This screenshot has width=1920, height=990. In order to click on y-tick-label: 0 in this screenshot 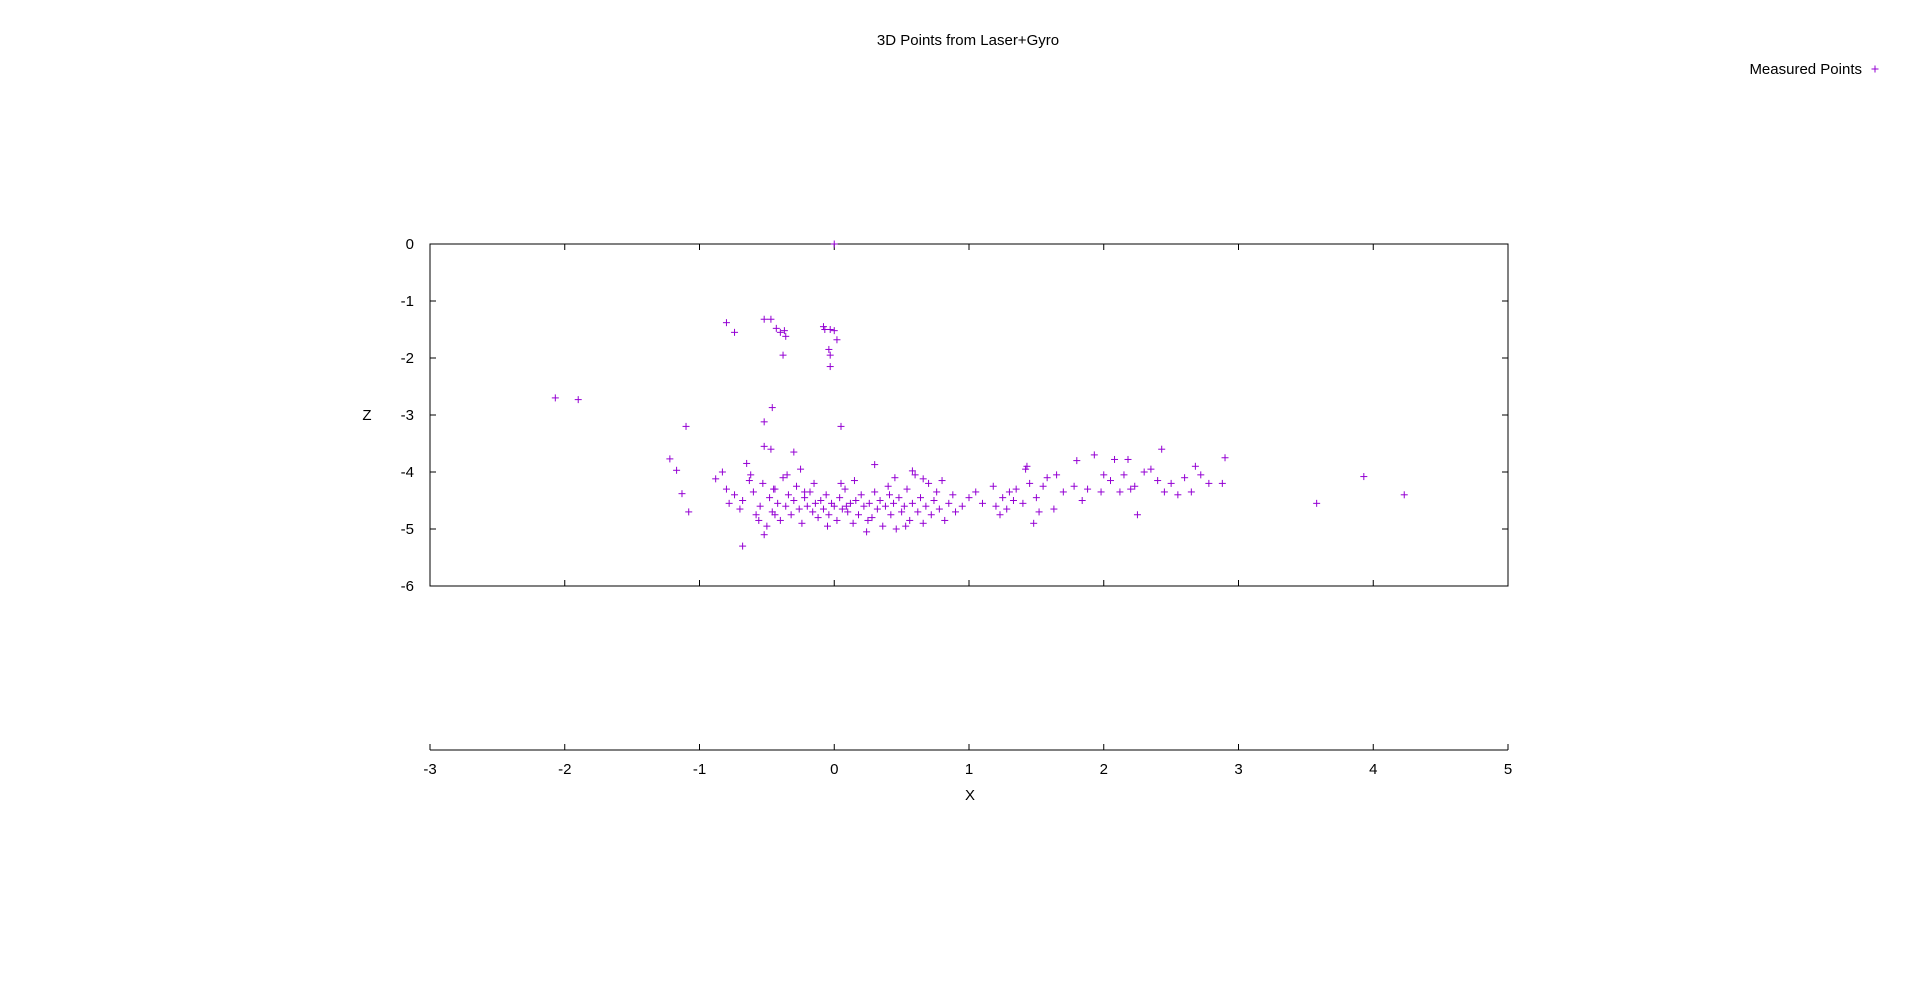, I will do `click(410, 244)`.